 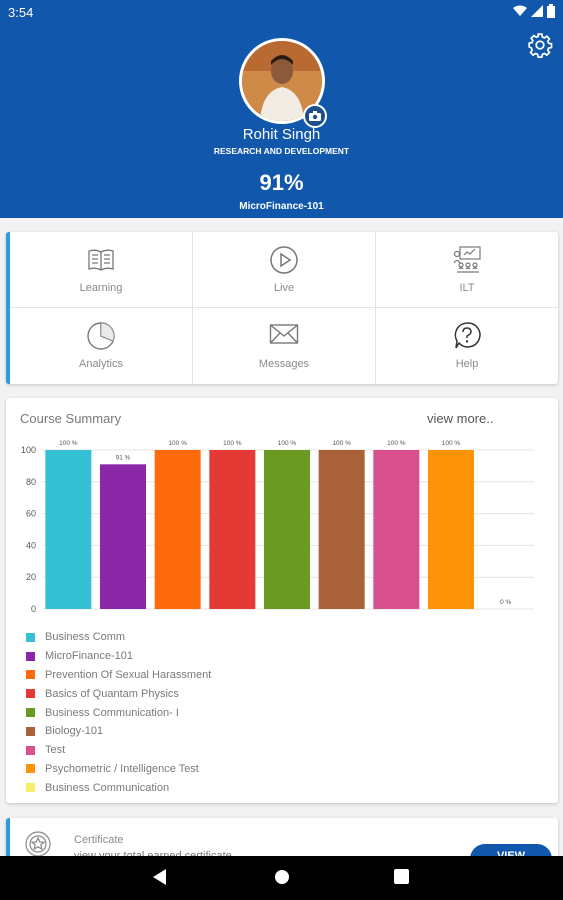 I want to click on menu-label: Learning, so click(x=101, y=288).